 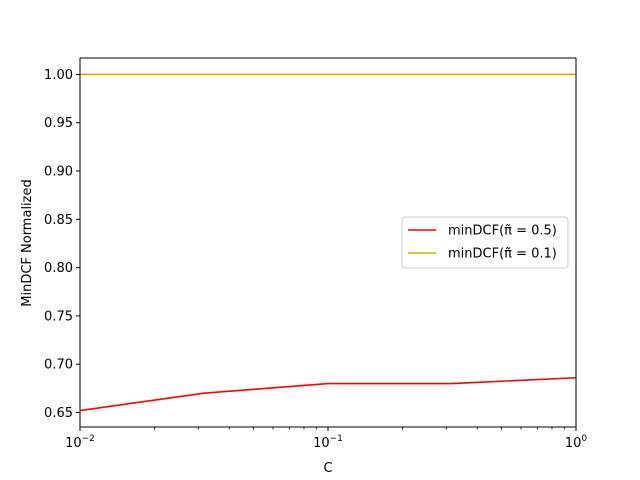 I want to click on legend: minDCF(π̃ = 0.5) minDCF(π̃ = 0.1), so click(x=485, y=242).